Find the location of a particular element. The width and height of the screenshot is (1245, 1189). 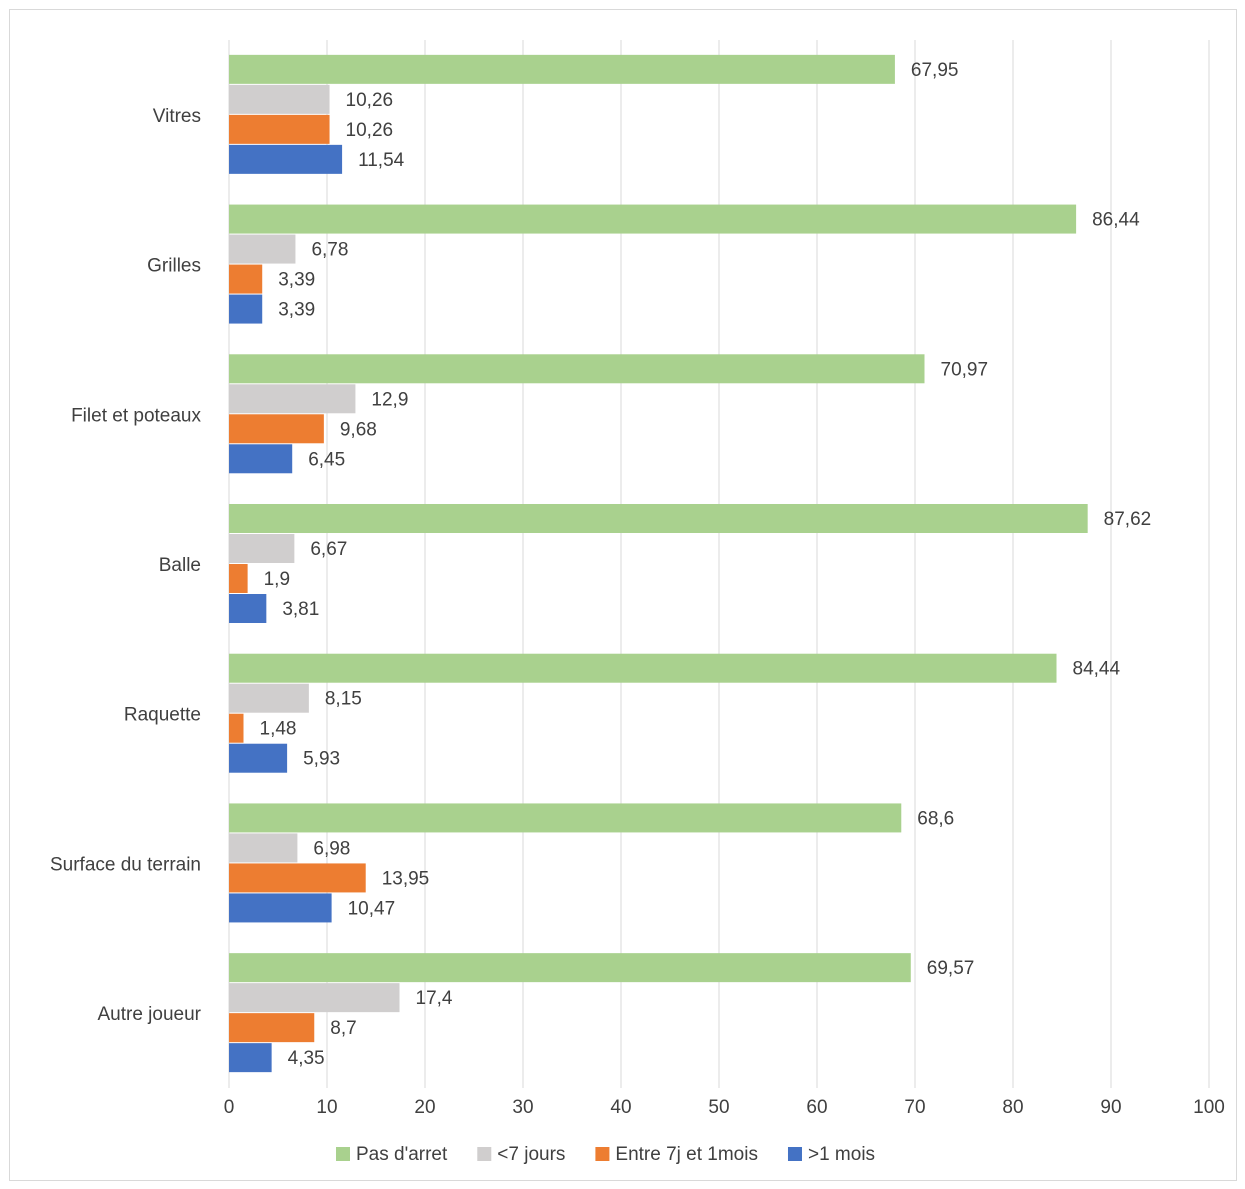

category-label: Autre joueur is located at coordinates (149, 1014).